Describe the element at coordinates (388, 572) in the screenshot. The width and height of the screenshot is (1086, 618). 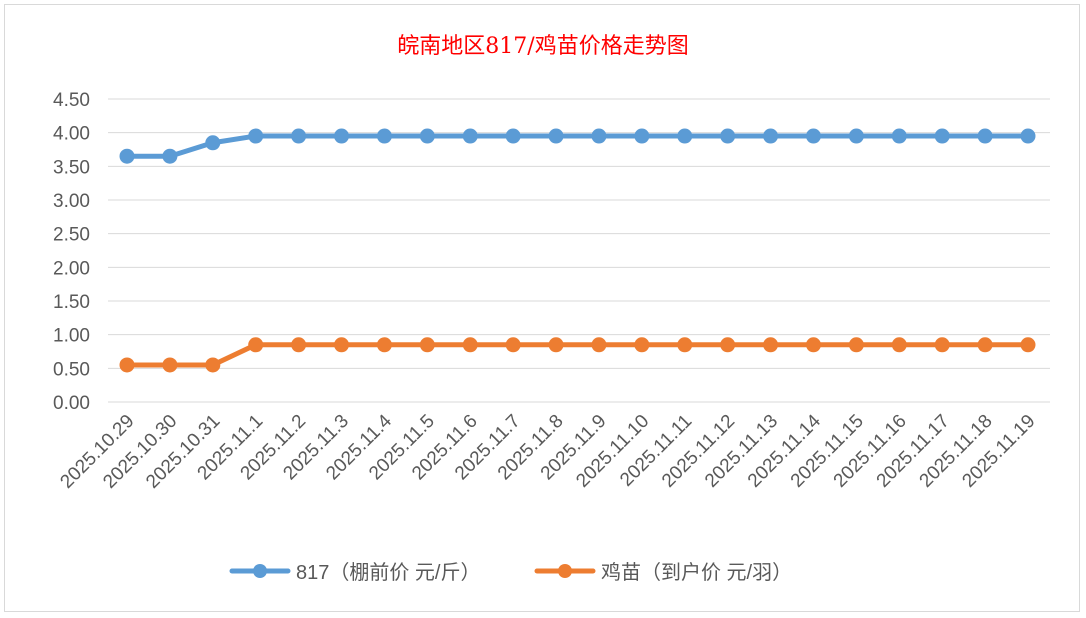
I see `legend-label: 817（棚前价 元/斤）` at that location.